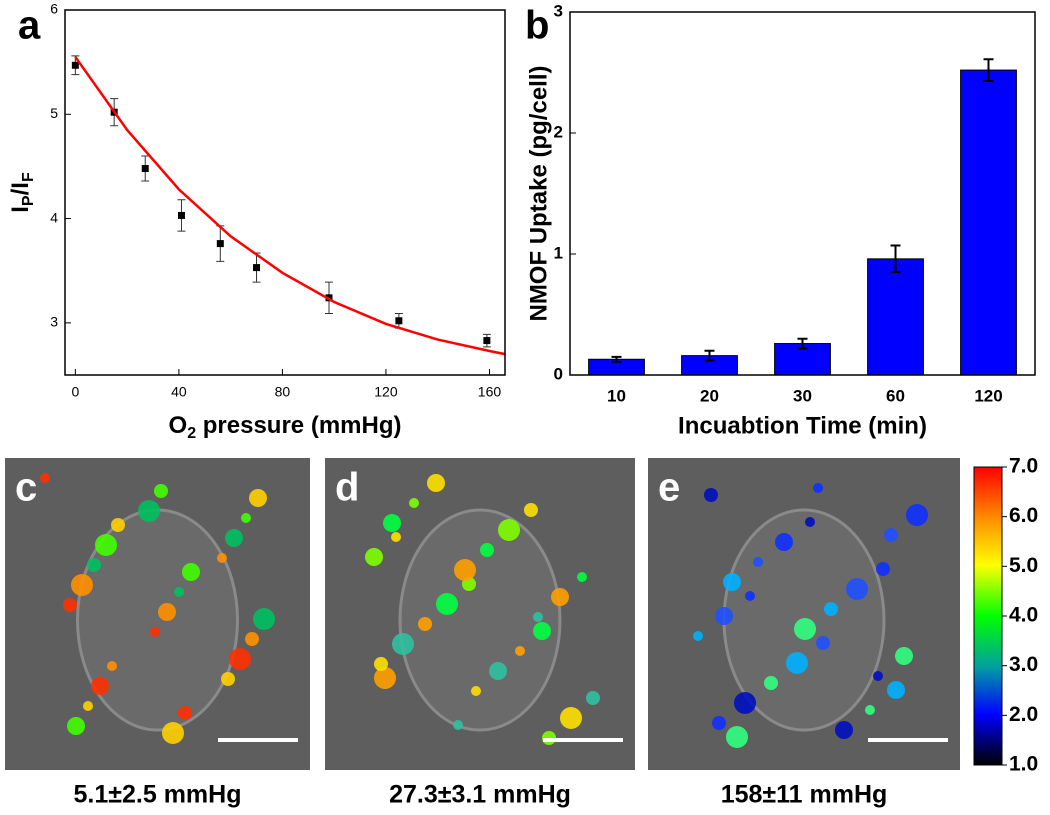 The width and height of the screenshot is (1050, 815). I want to click on x-axis-label: O2 pressure (mmHg), so click(285, 427).